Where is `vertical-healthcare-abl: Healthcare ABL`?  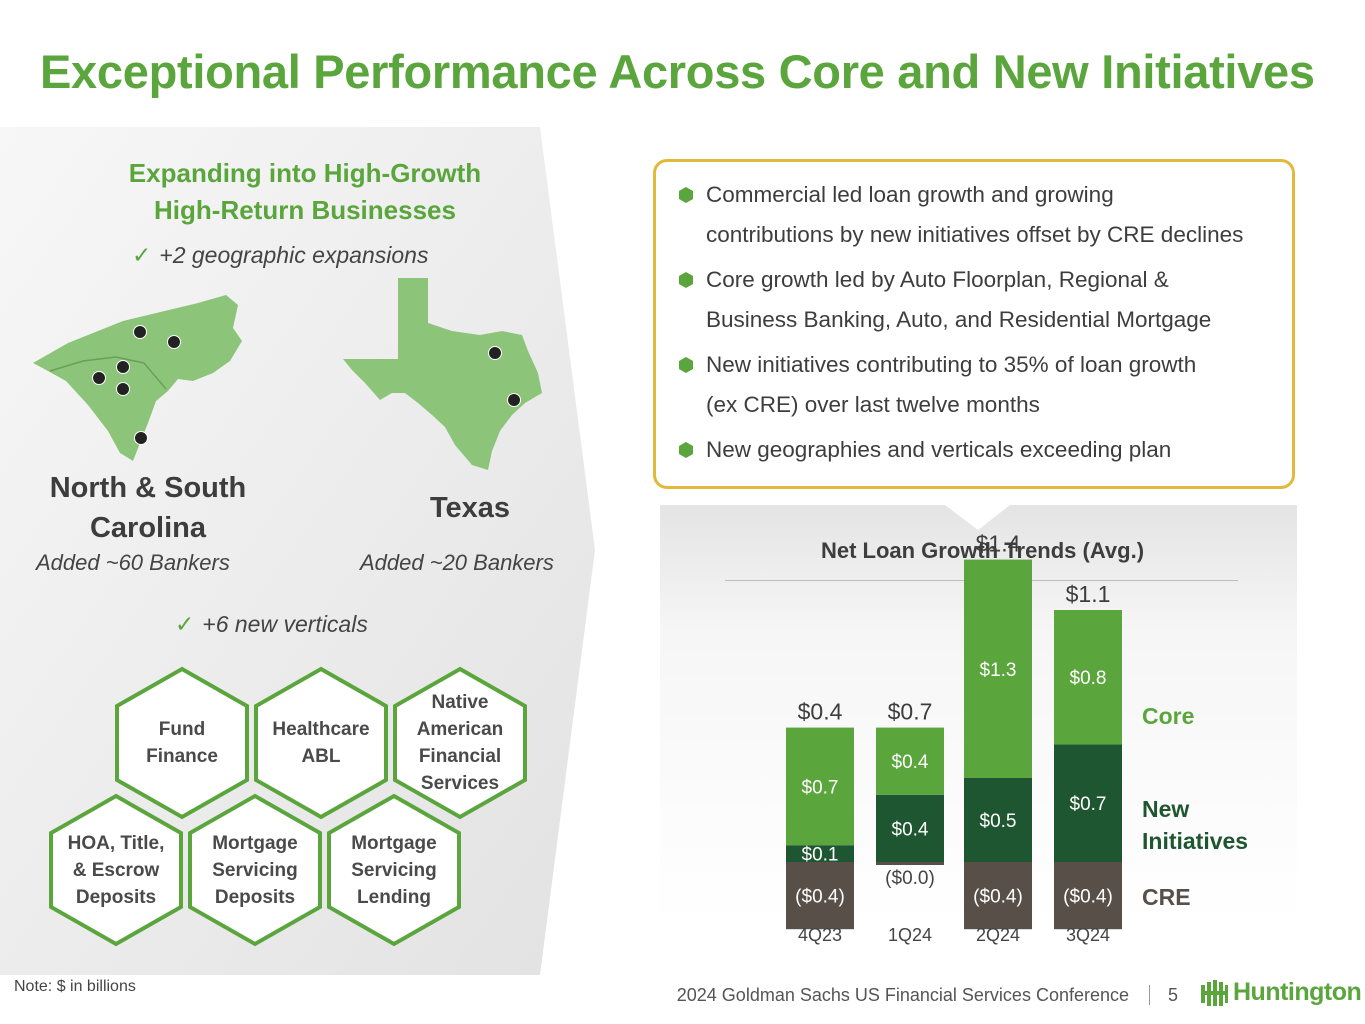 vertical-healthcare-abl: Healthcare ABL is located at coordinates (321, 743).